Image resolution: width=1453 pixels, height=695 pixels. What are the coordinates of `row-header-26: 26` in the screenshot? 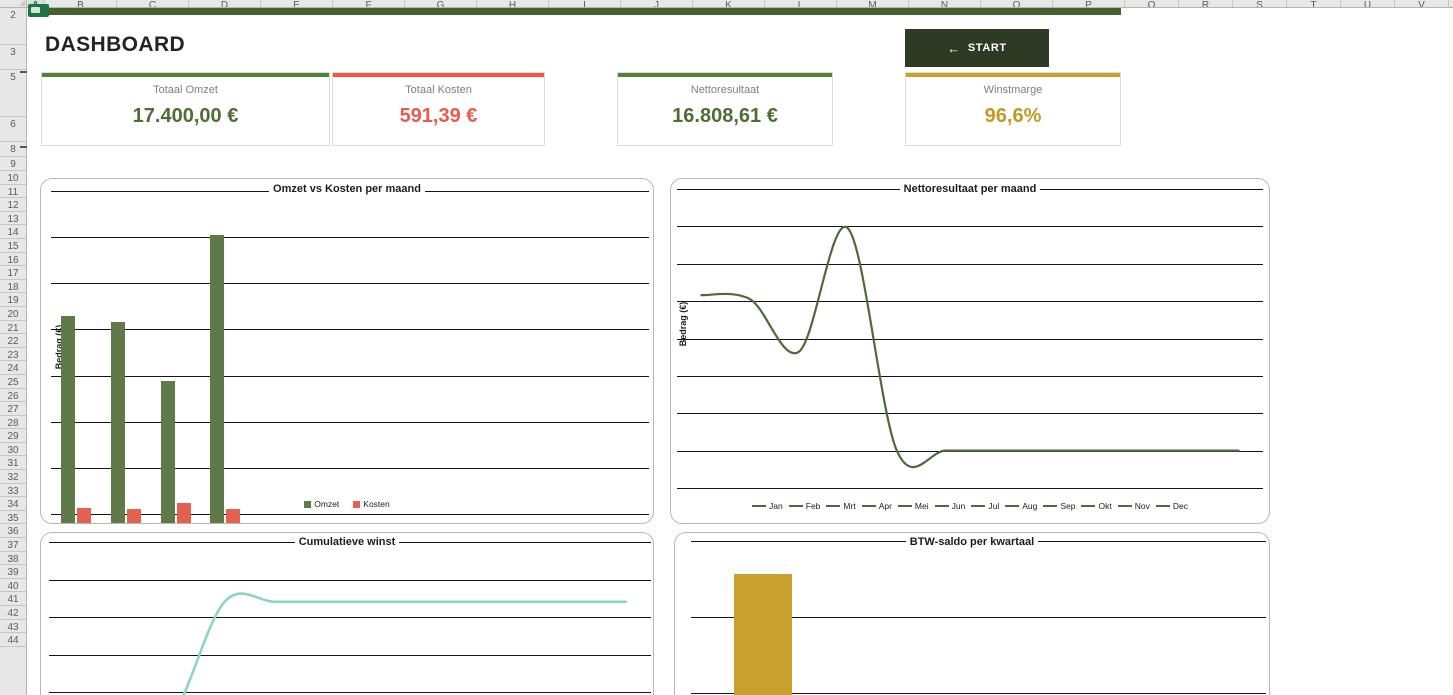 It's located at (13, 396).